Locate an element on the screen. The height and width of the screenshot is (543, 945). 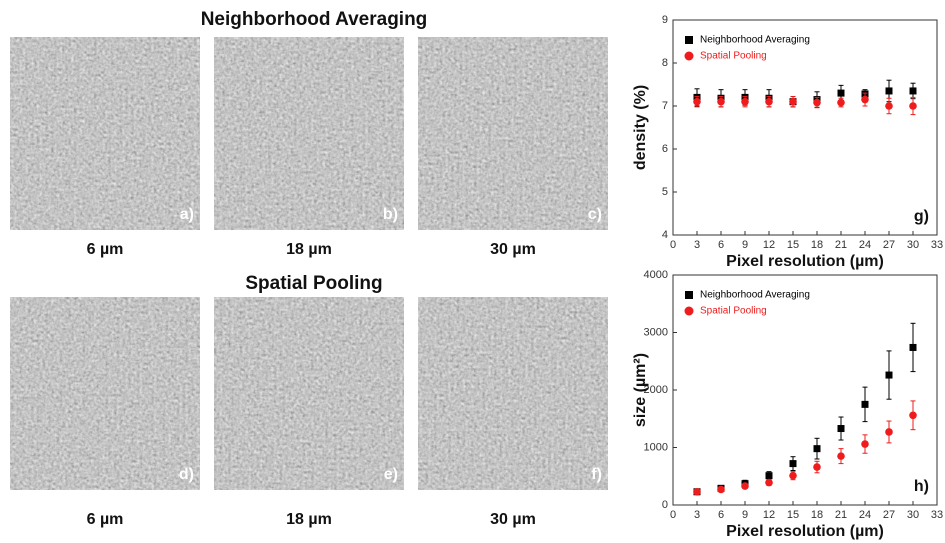
y-tick-label: 4000 is located at coordinates (656, 275).